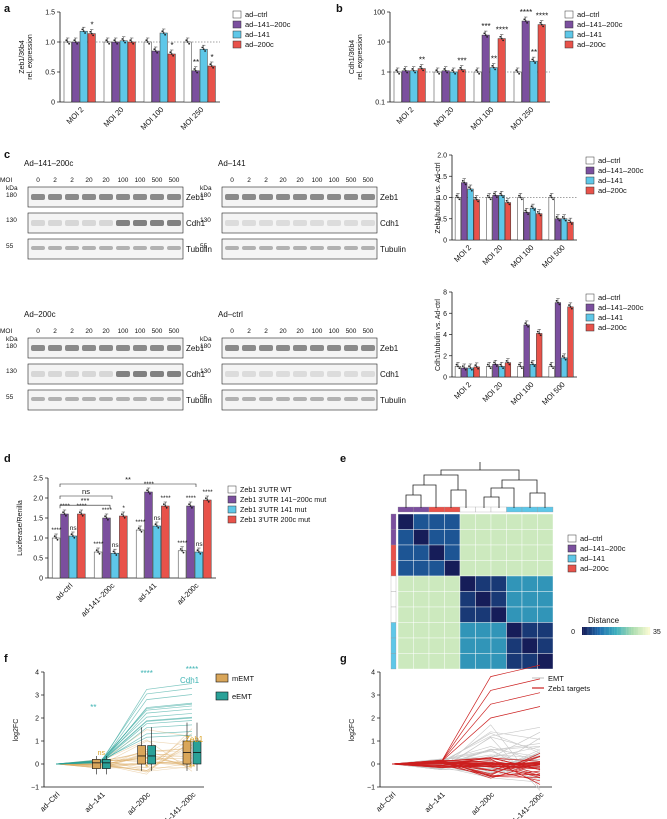  Describe the element at coordinates (200, 544) in the screenshot. I see `significance-label: ns` at that location.